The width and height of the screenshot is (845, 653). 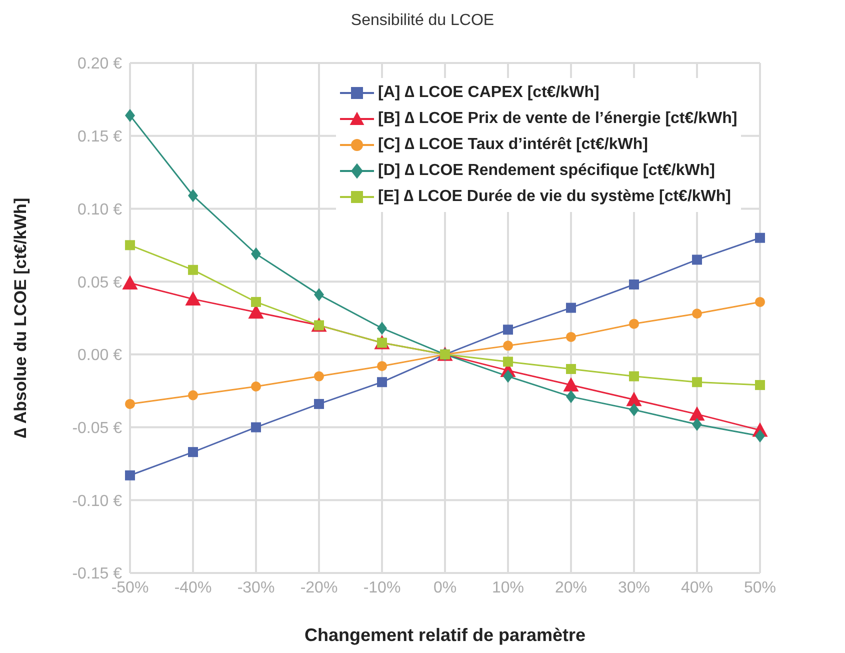 I want to click on y-tick-label: -0.05 €, so click(x=97, y=428).